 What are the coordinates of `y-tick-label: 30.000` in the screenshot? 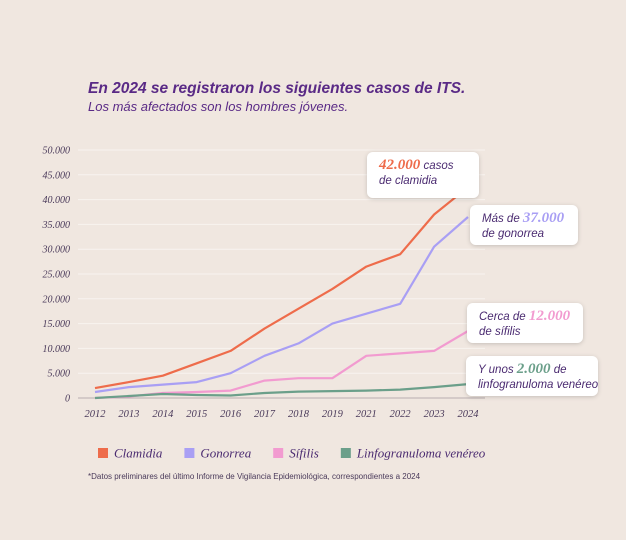 It's located at (56, 250).